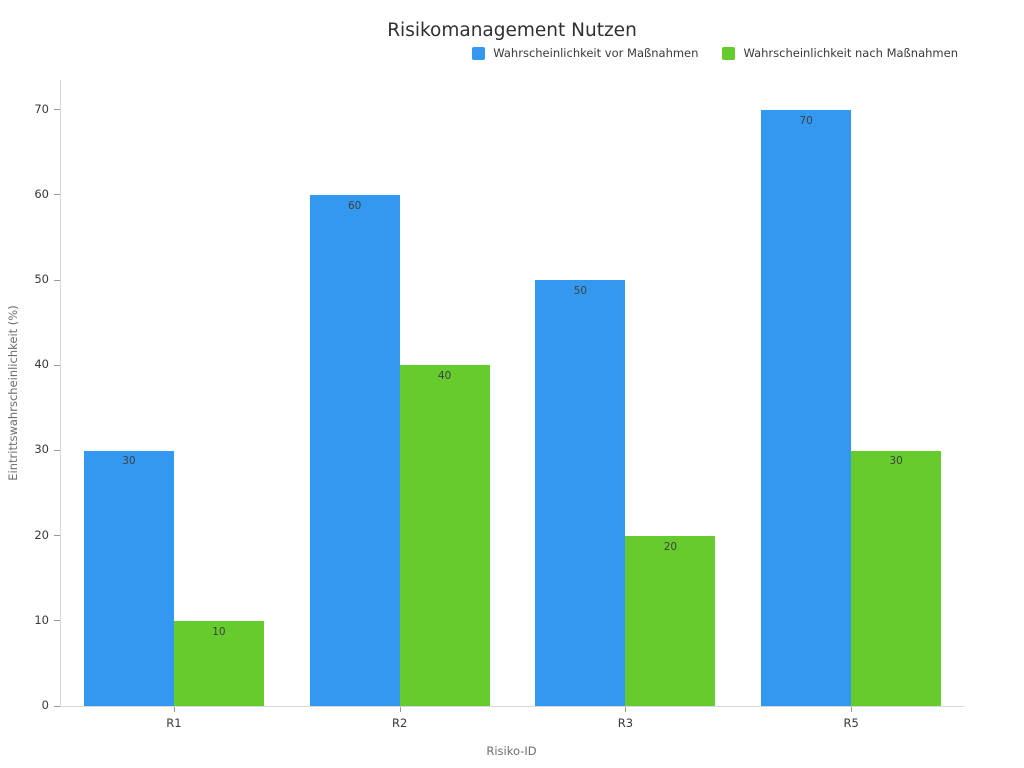 Image resolution: width=1024 pixels, height=768 pixels. What do you see at coordinates (596, 53) in the screenshot?
I see `legend-label-before: Wahrscheinlichkeit vor Maßnahmen` at bounding box center [596, 53].